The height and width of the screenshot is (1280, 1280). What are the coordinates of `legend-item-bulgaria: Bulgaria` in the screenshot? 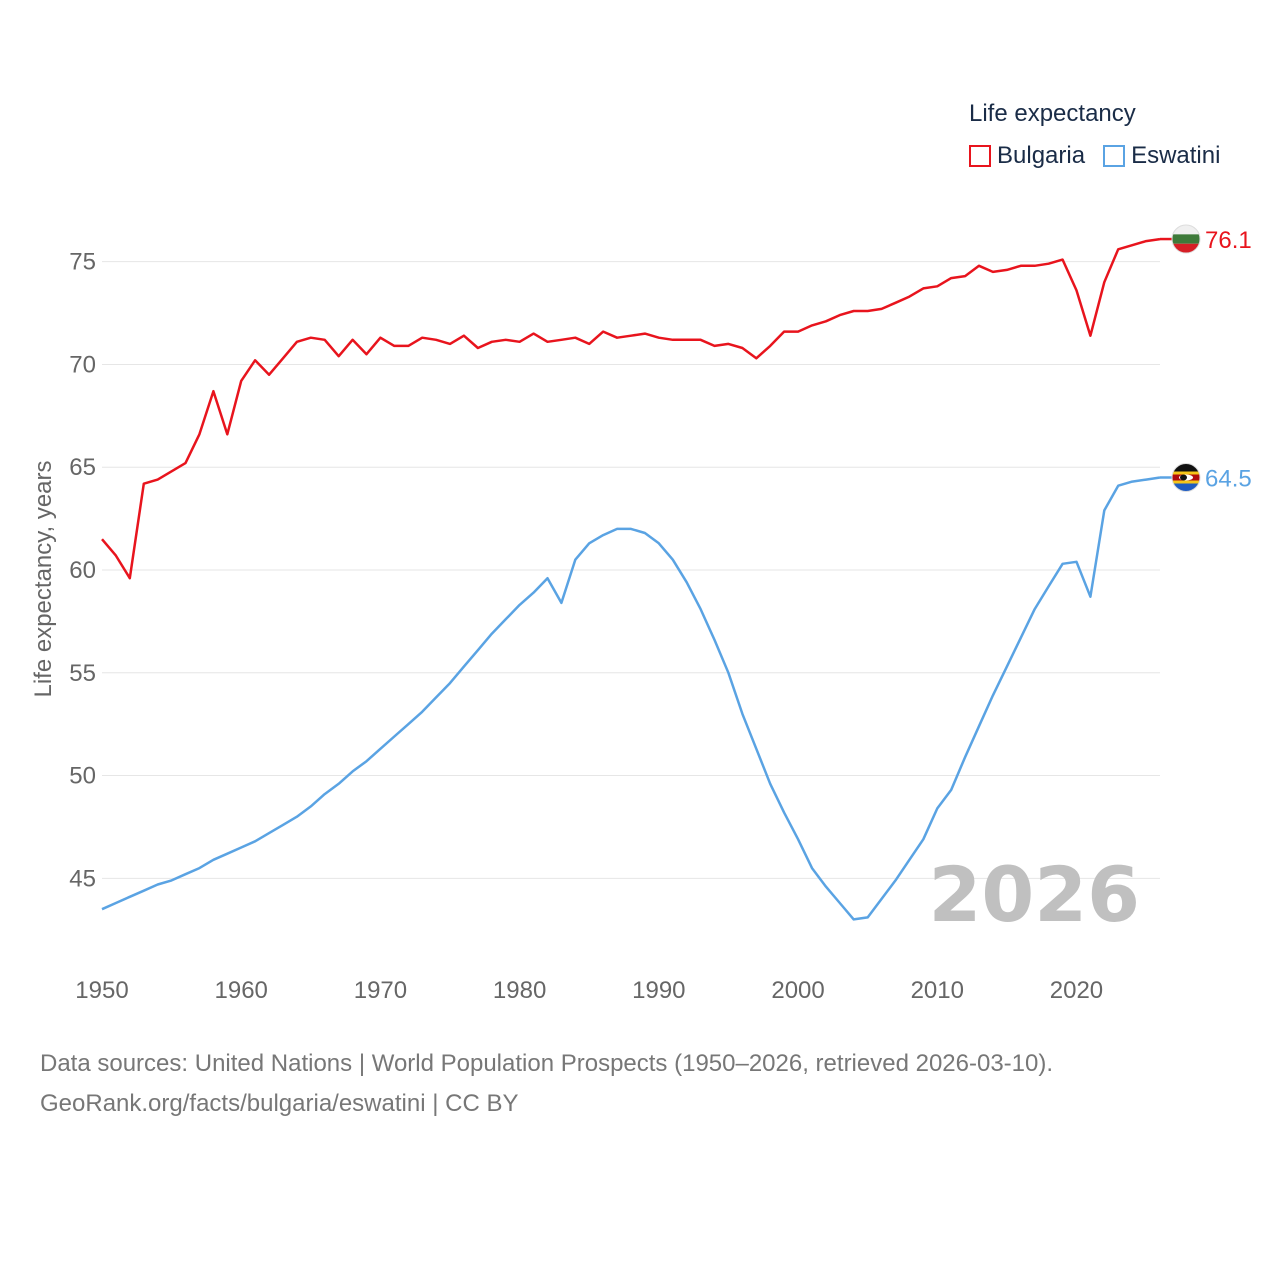 It's located at (1027, 156).